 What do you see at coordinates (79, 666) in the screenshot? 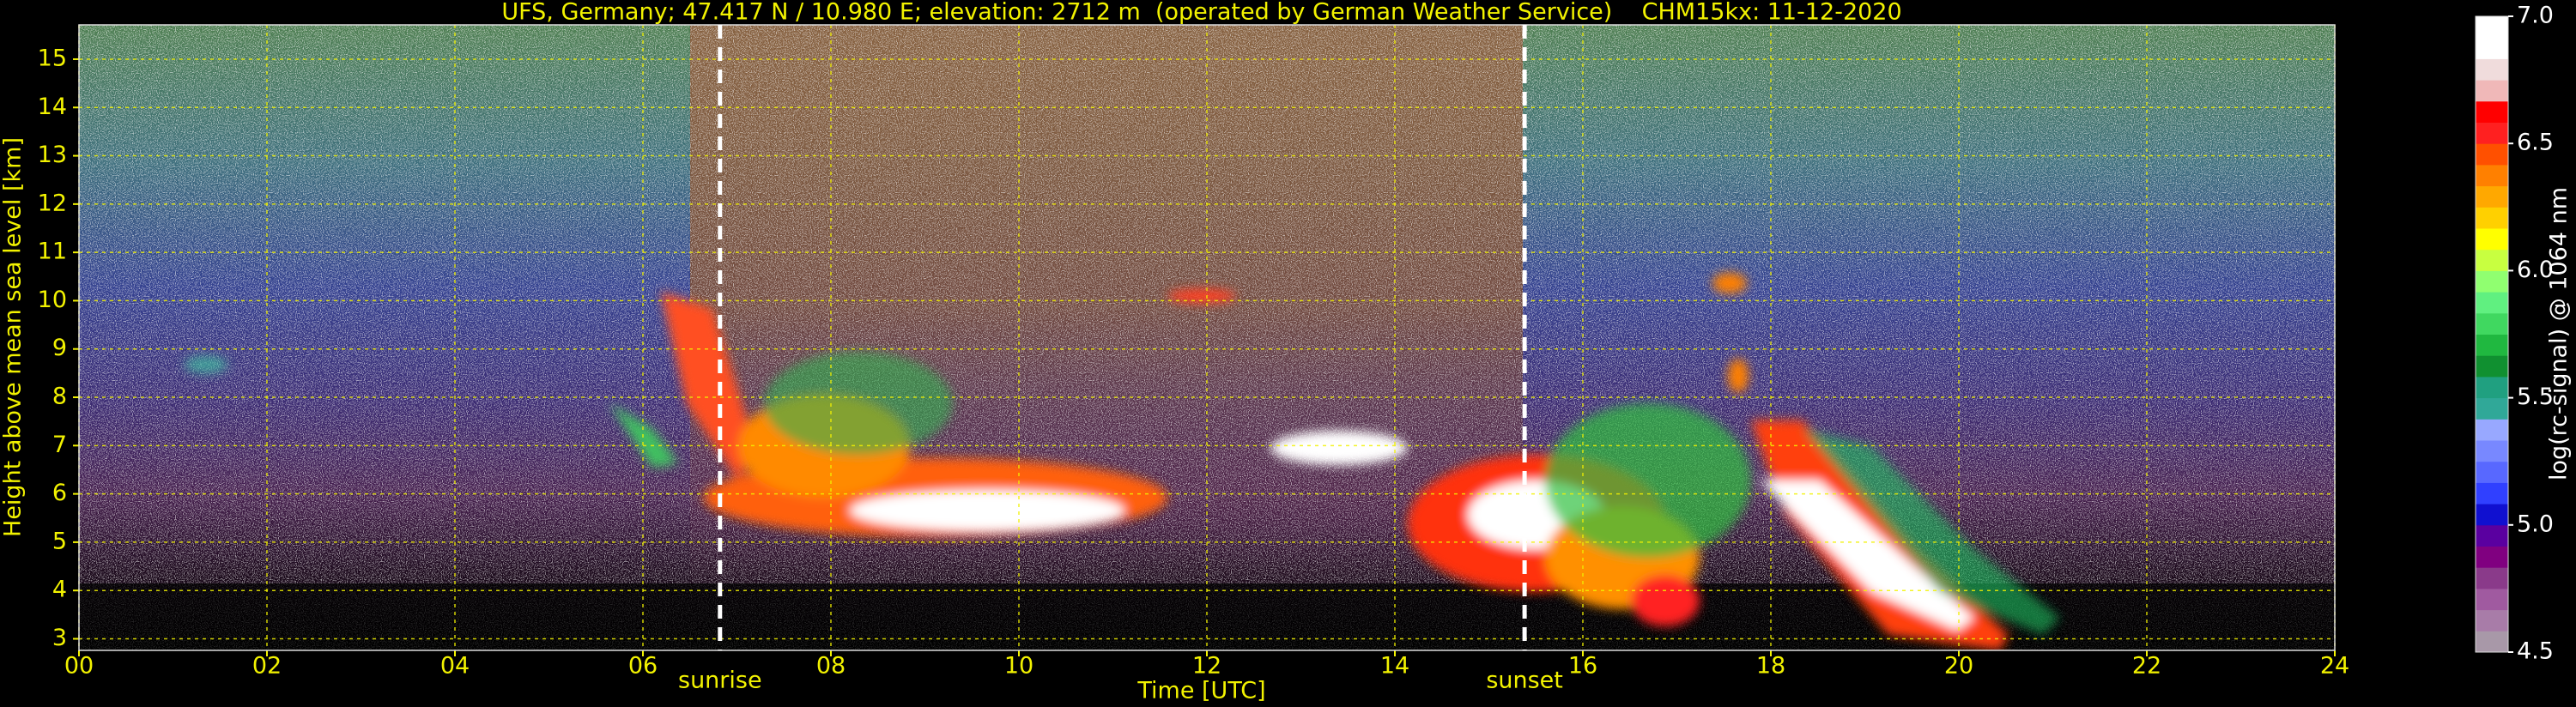
I see `x-tick-label: 00` at bounding box center [79, 666].